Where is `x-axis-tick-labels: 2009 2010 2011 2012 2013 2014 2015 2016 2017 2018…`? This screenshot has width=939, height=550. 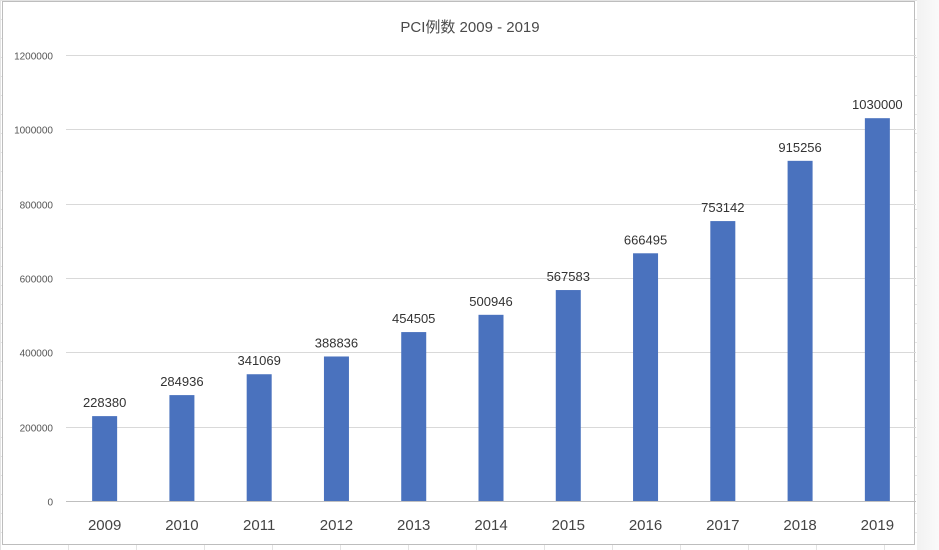 x-axis-tick-labels: 2009 2010 2011 2012 2013 2014 2015 2016 2017 2018… is located at coordinates (491, 525).